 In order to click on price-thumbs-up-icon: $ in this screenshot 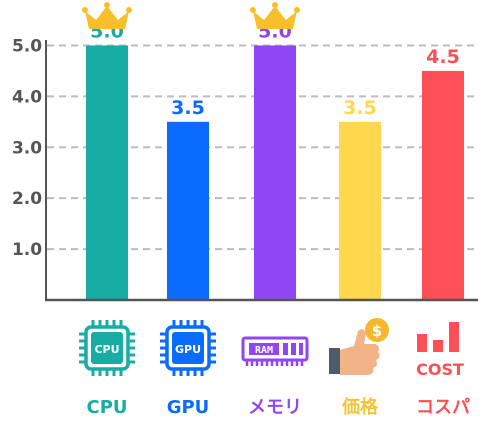, I will do `click(359, 346)`.